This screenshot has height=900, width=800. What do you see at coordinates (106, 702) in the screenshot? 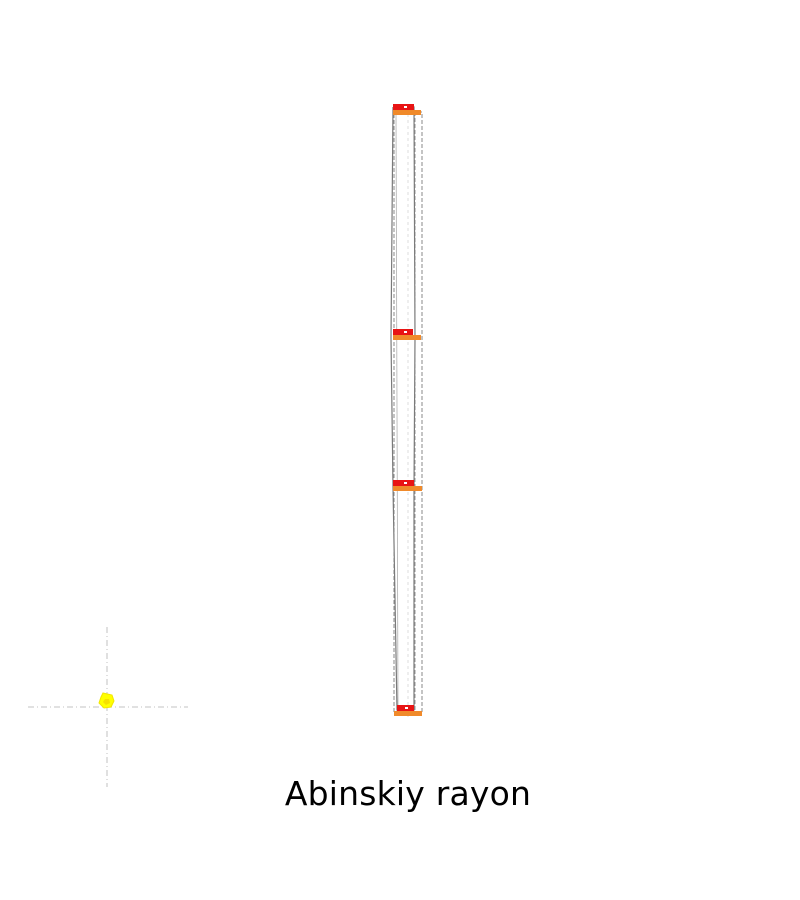
I see `locator-point-center` at bounding box center [106, 702].